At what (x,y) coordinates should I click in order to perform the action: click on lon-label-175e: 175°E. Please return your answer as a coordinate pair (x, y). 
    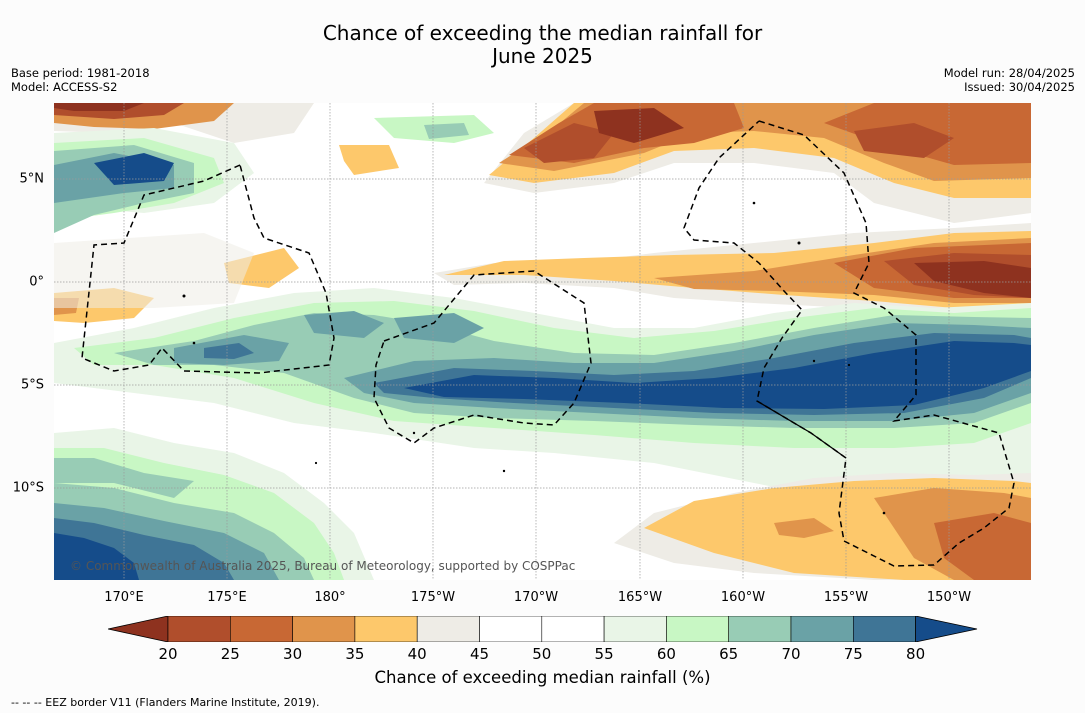
    Looking at the image, I should click on (227, 597).